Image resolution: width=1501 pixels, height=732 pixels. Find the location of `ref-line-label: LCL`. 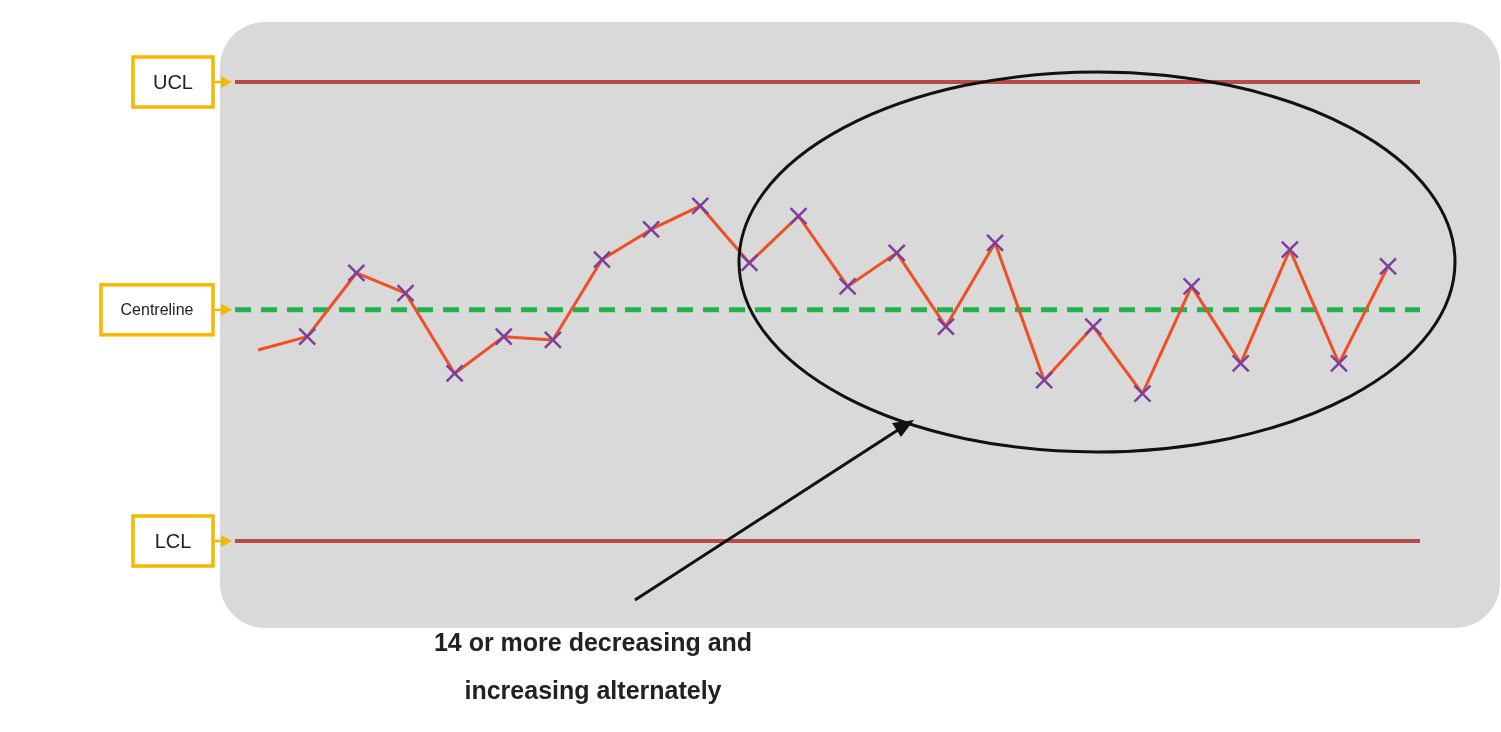

ref-line-label: LCL is located at coordinates (173, 541).